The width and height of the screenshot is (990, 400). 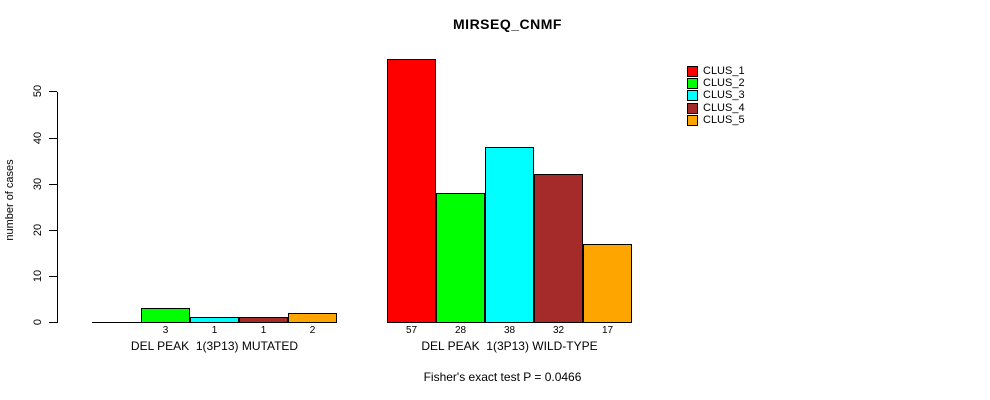 What do you see at coordinates (607, 330) in the screenshot?
I see `bar-value-label: 17` at bounding box center [607, 330].